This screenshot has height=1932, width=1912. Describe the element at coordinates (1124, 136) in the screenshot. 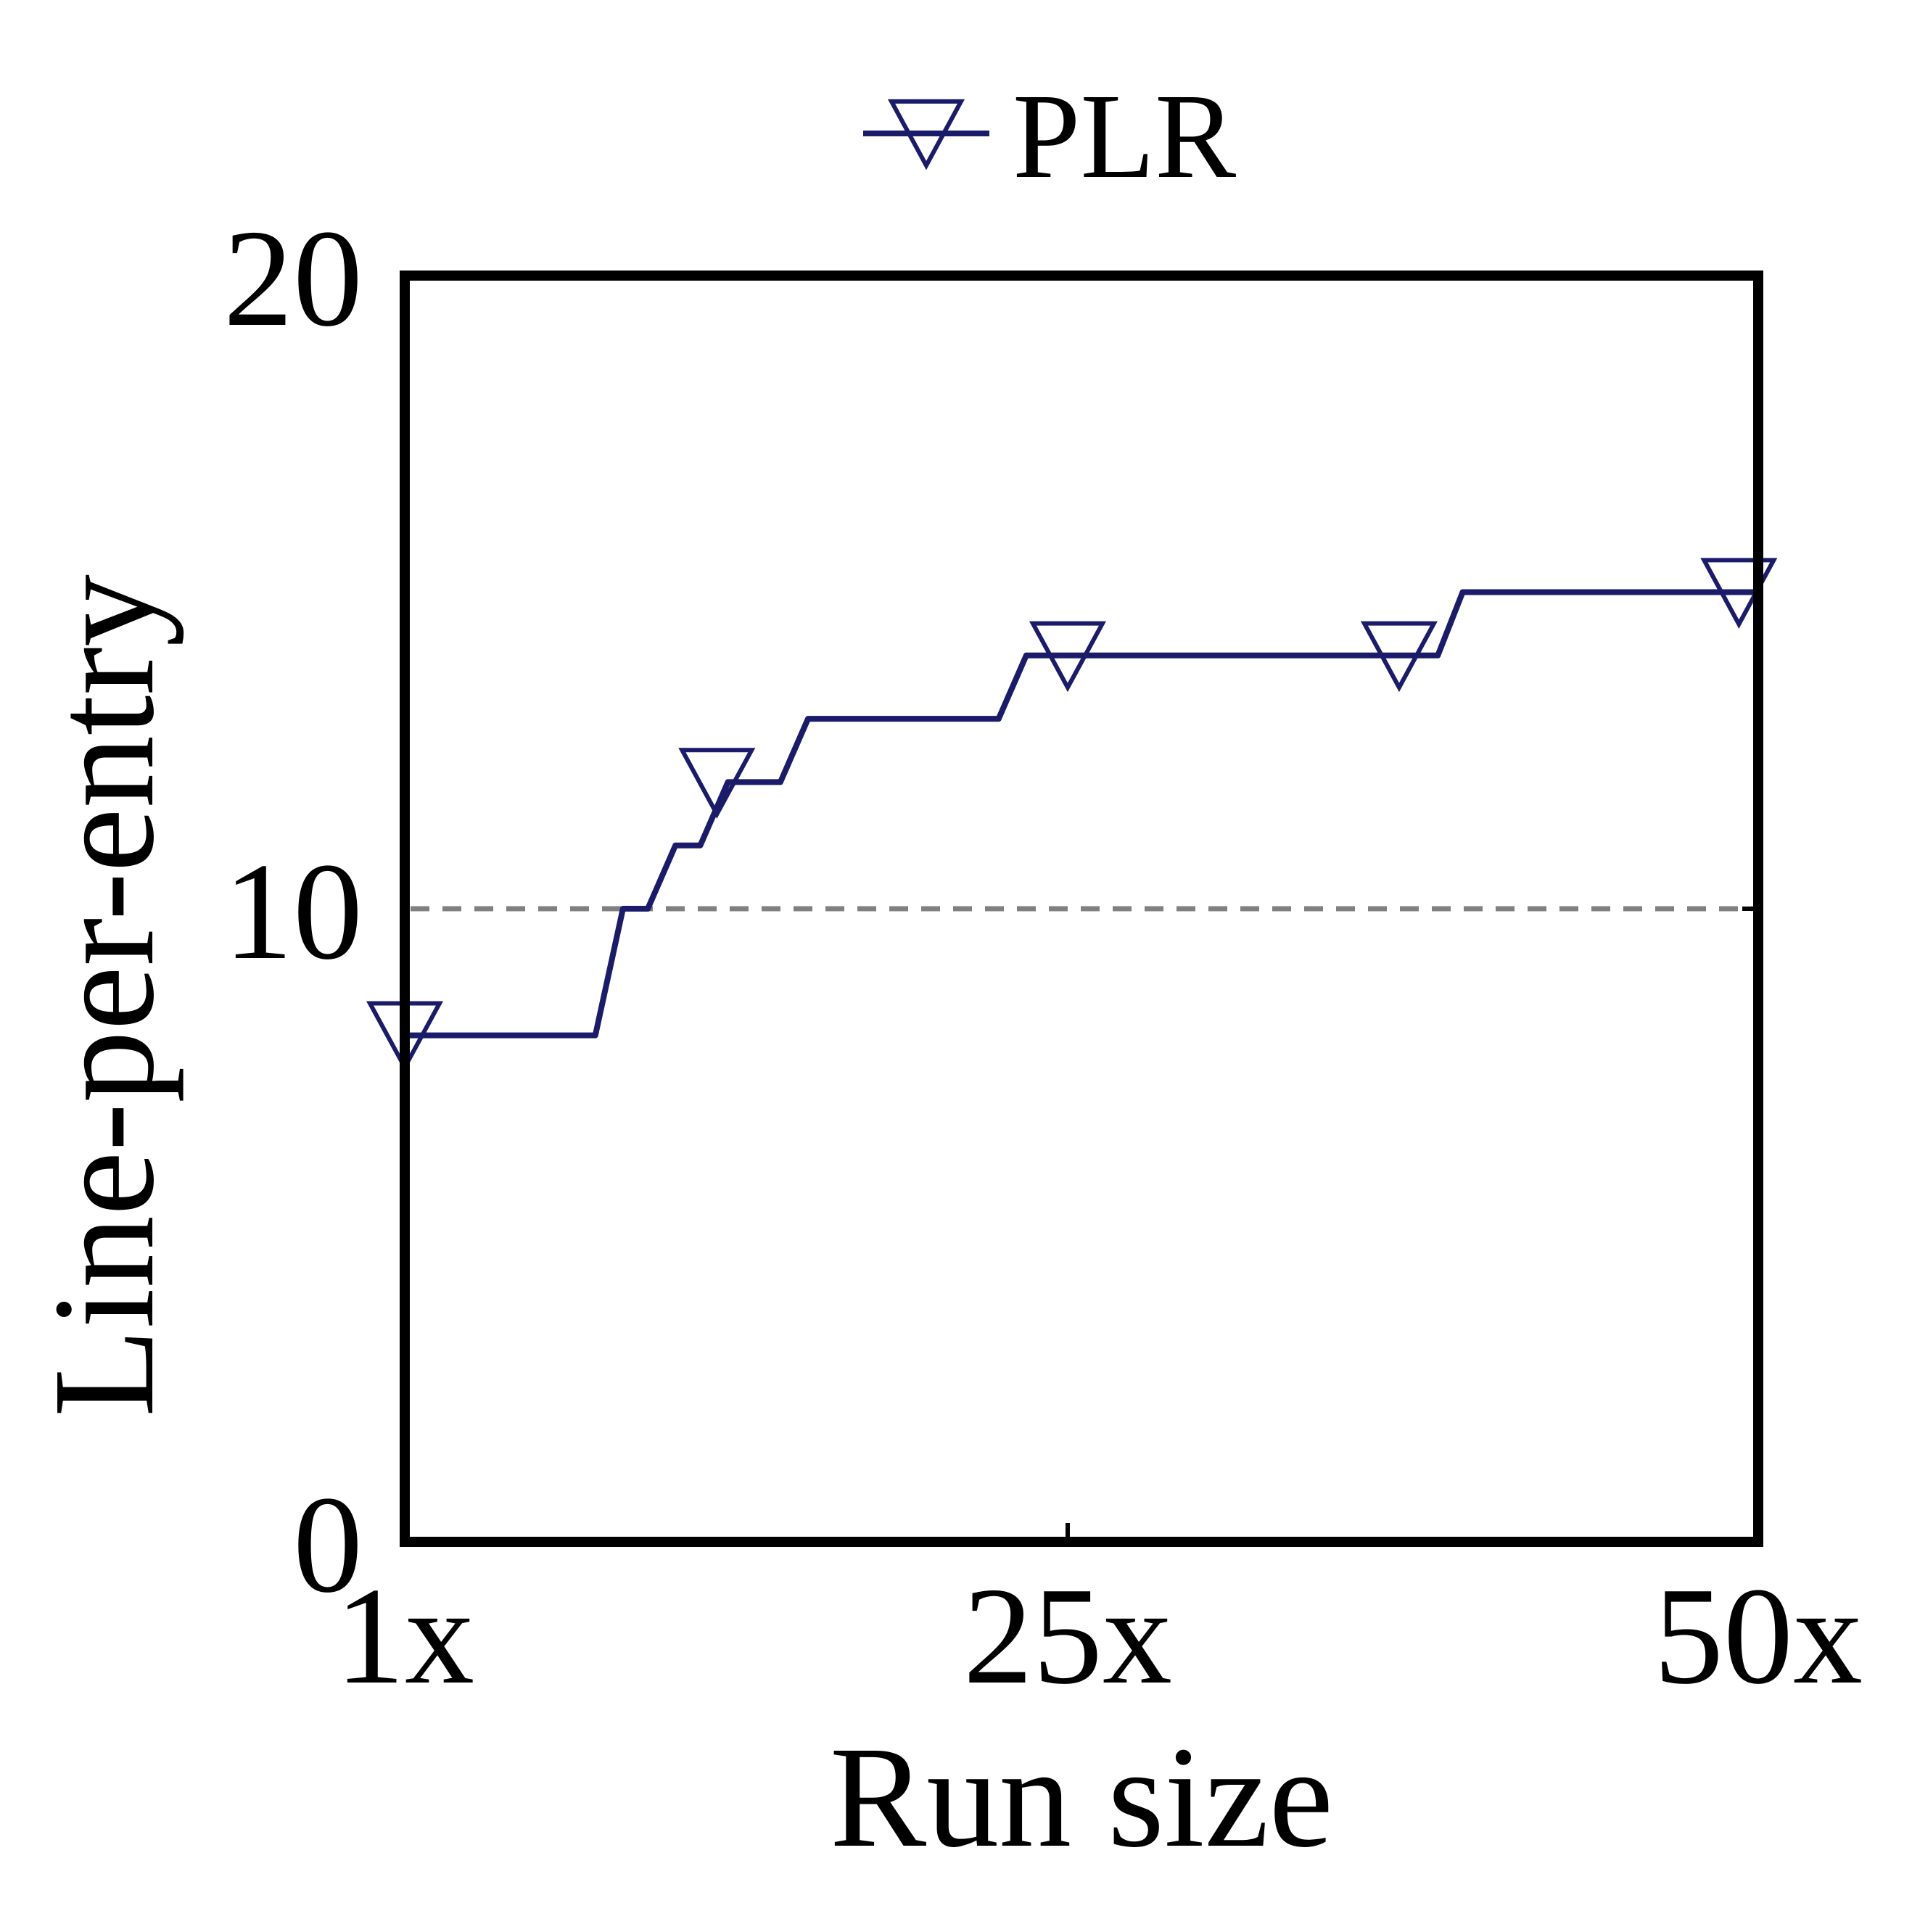

I see `legend-label-plr: PLR` at that location.